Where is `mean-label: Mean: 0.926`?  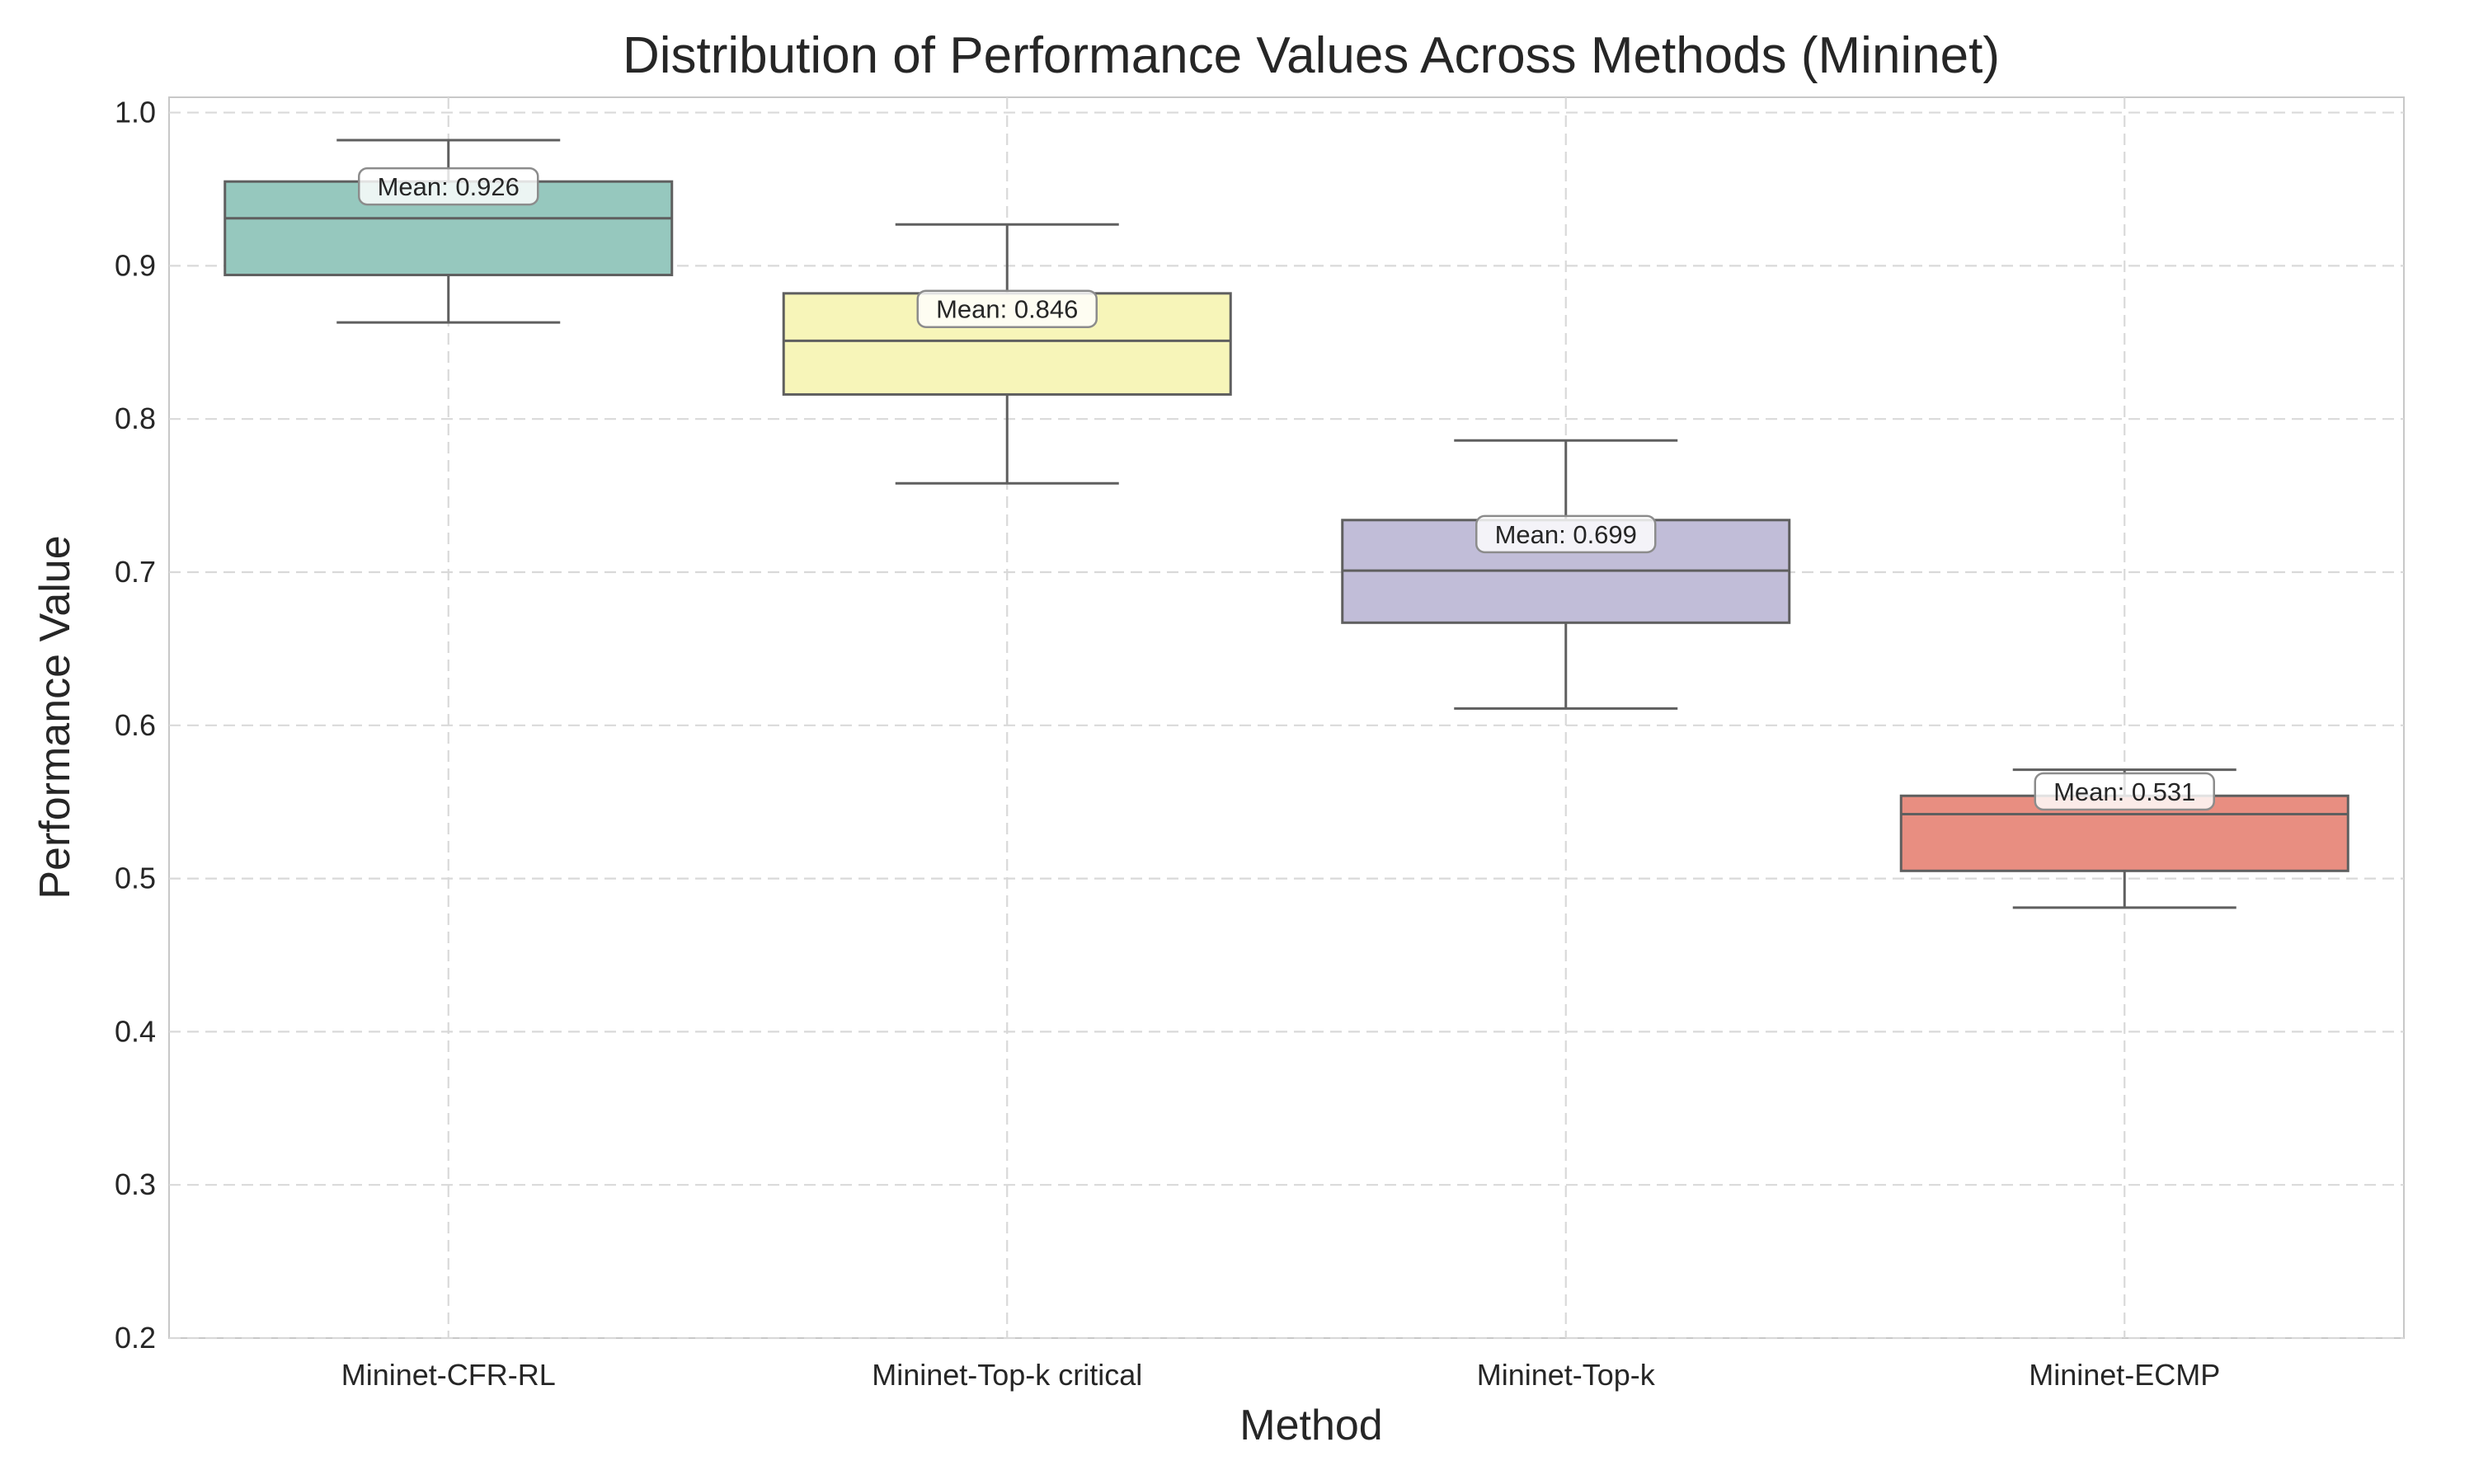 mean-label: Mean: 0.926 is located at coordinates (449, 186).